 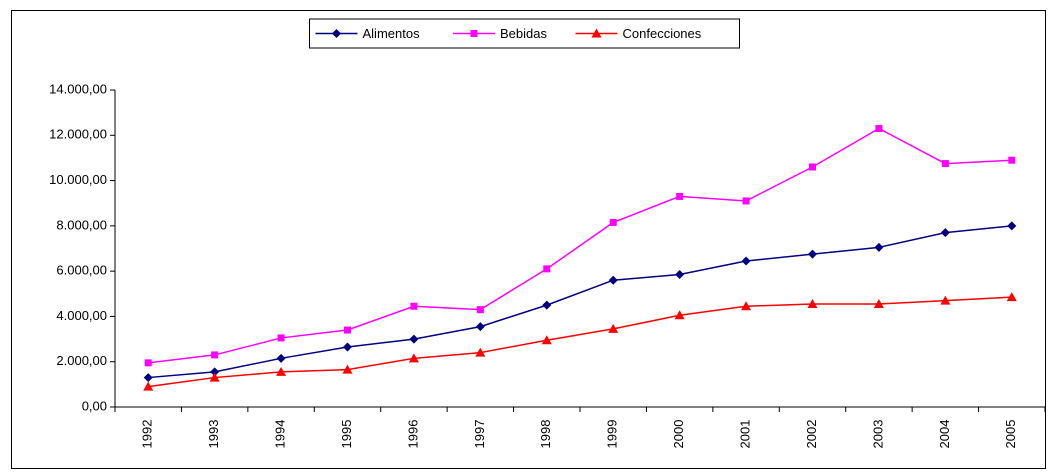 I want to click on x-tick-label: 2001, so click(x=745, y=434).